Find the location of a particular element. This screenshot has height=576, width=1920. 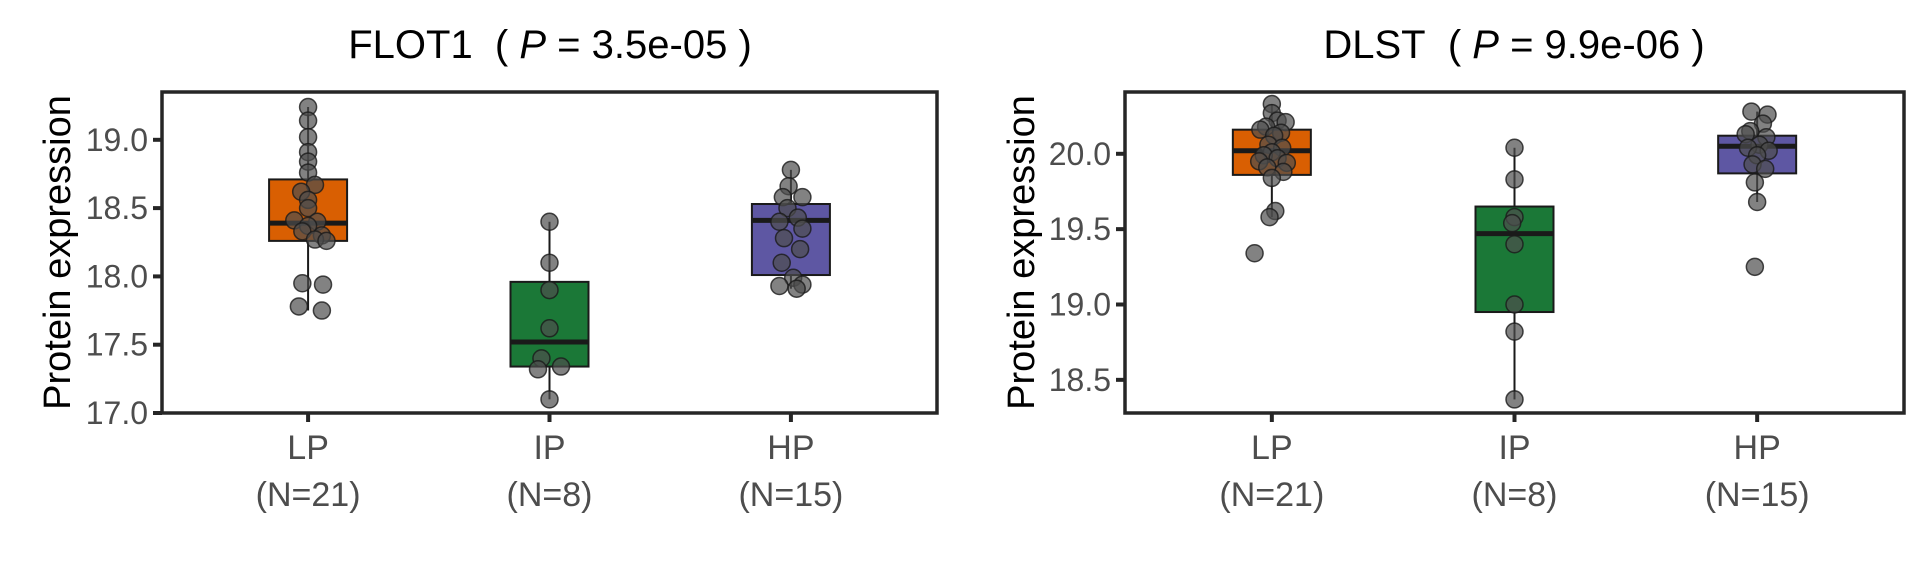

chart-title: DLST ( P = 9.9e-06 ) is located at coordinates (1513, 45).